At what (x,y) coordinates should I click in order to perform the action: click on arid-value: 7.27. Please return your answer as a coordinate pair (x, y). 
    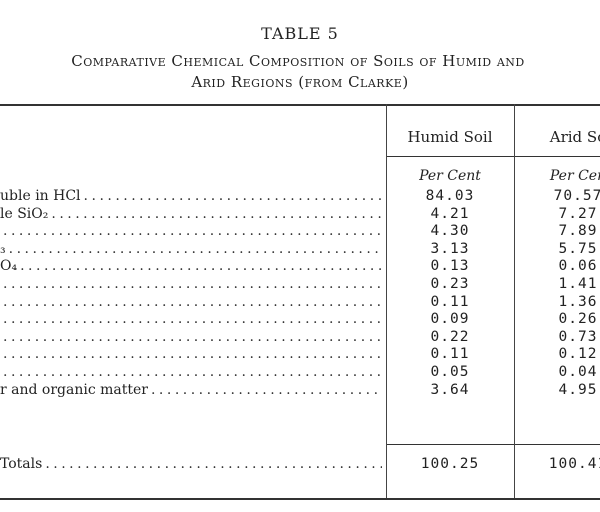
    Looking at the image, I should click on (578, 213).